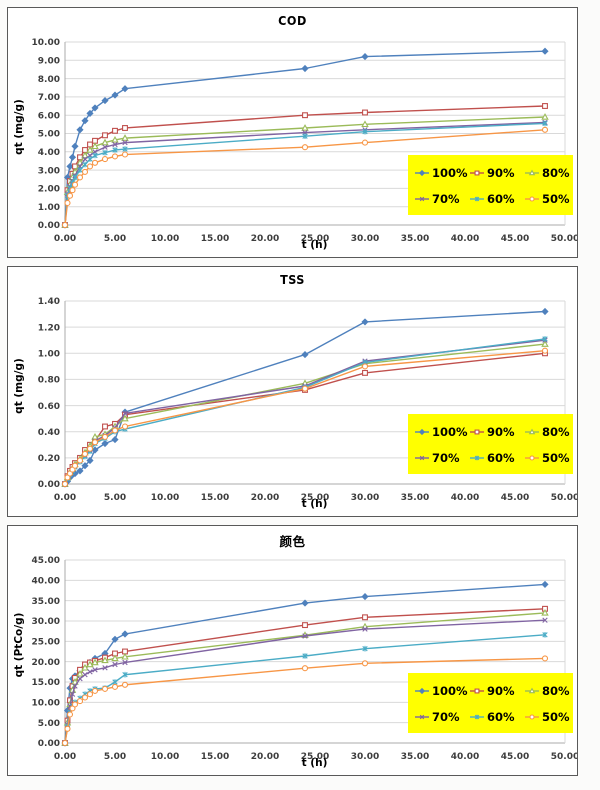  Describe the element at coordinates (49, 135) in the screenshot. I see `y-tick-label: 5.00` at that location.